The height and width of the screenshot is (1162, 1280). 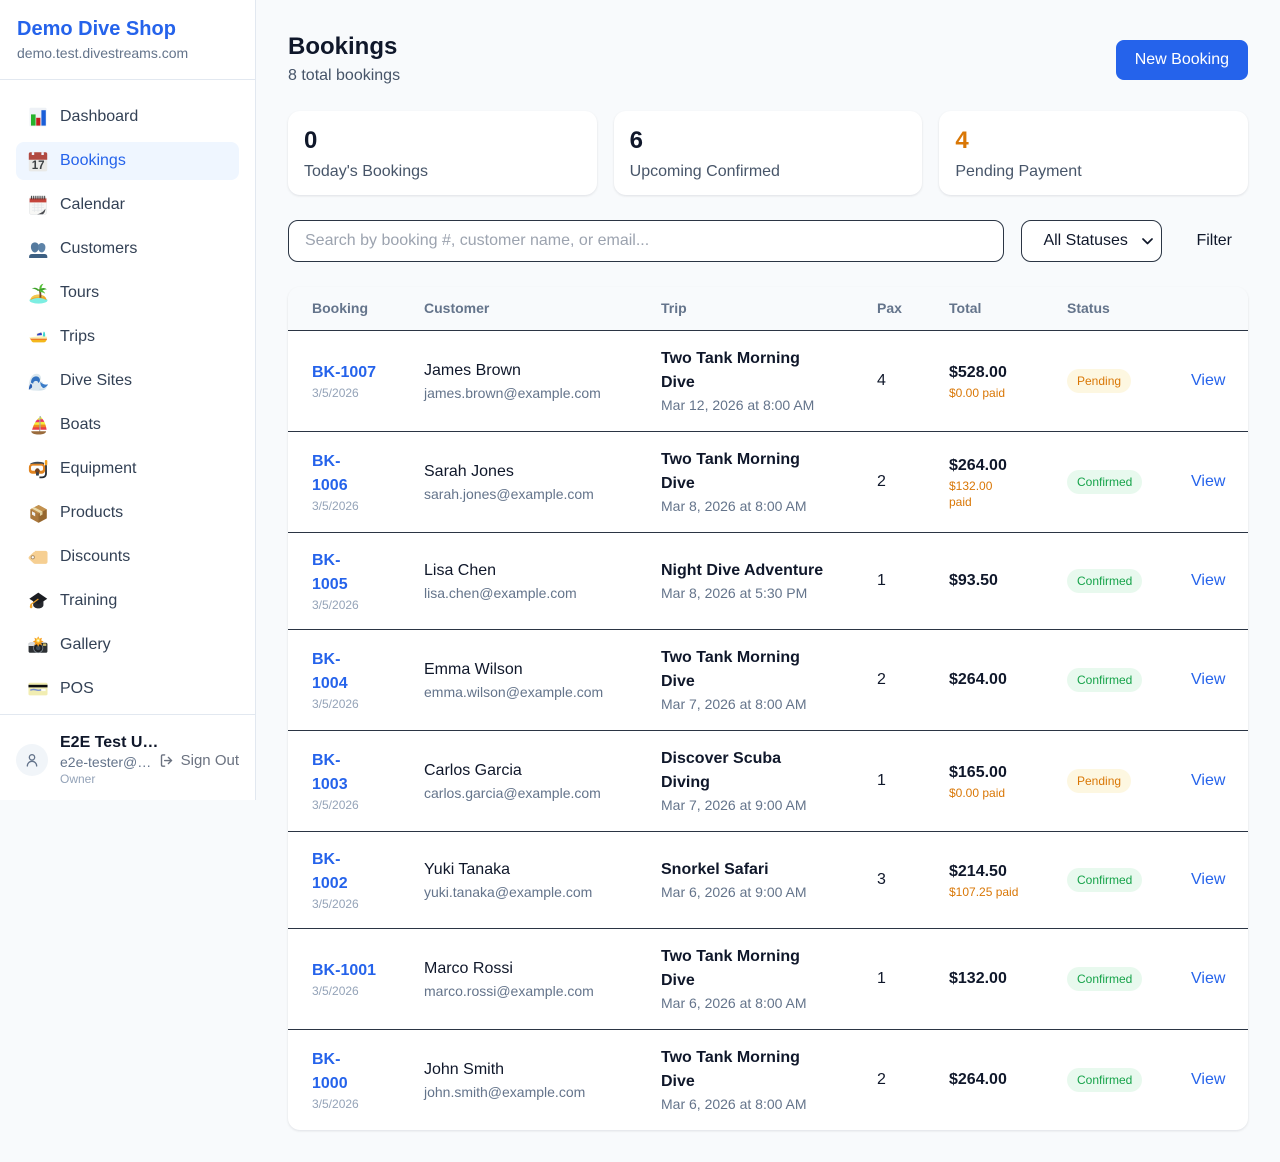 I want to click on svg-text: 17, so click(x=38, y=166).